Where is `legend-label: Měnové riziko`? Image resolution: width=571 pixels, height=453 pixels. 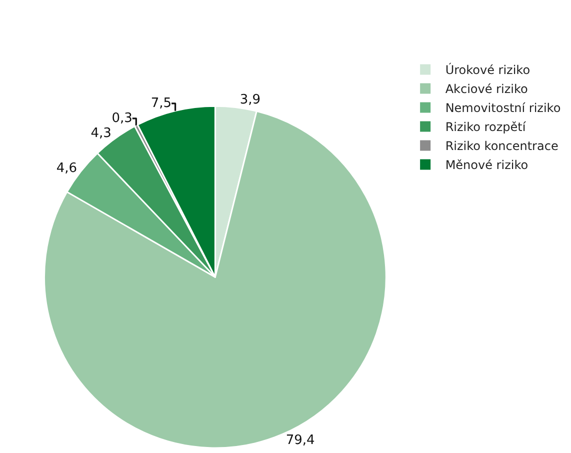 legend-label: Měnové riziko is located at coordinates (486, 165).